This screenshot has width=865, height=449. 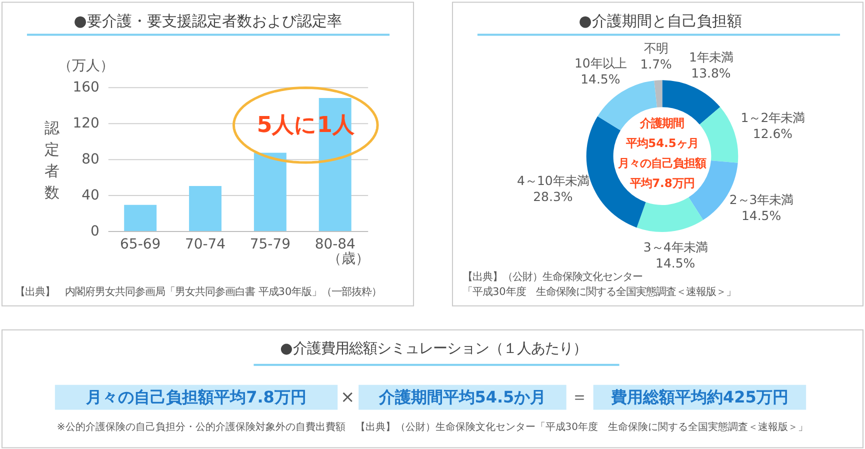 What do you see at coordinates (772, 133) in the screenshot?
I see `data-label: 12.6%` at bounding box center [772, 133].